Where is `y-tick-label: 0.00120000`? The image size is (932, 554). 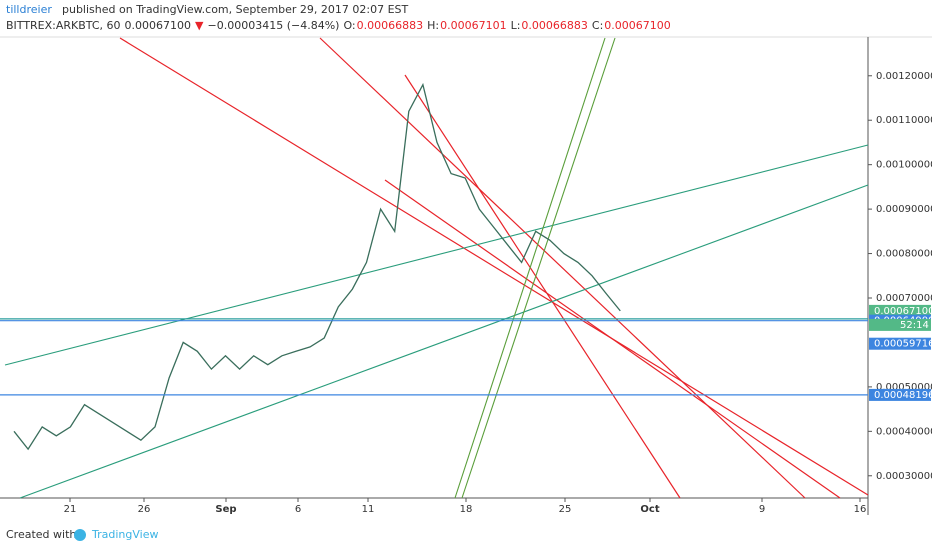 y-tick-label: 0.00120000 is located at coordinates (904, 76).